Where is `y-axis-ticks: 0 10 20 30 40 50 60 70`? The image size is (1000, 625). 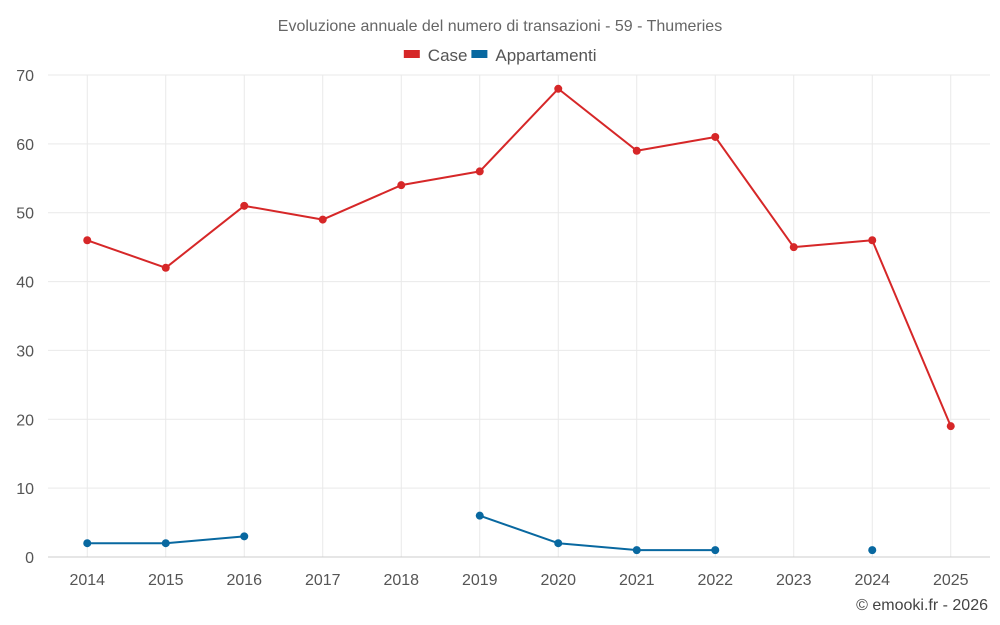 y-axis-ticks: 0 10 20 30 40 50 60 70 is located at coordinates (25, 317).